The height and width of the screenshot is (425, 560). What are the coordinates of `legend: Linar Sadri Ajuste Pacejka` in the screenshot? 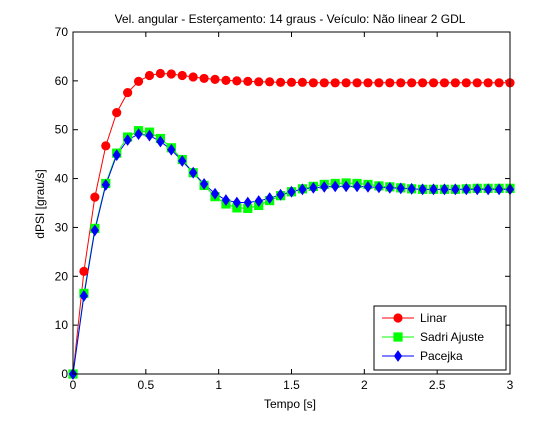 It's located at (440, 338).